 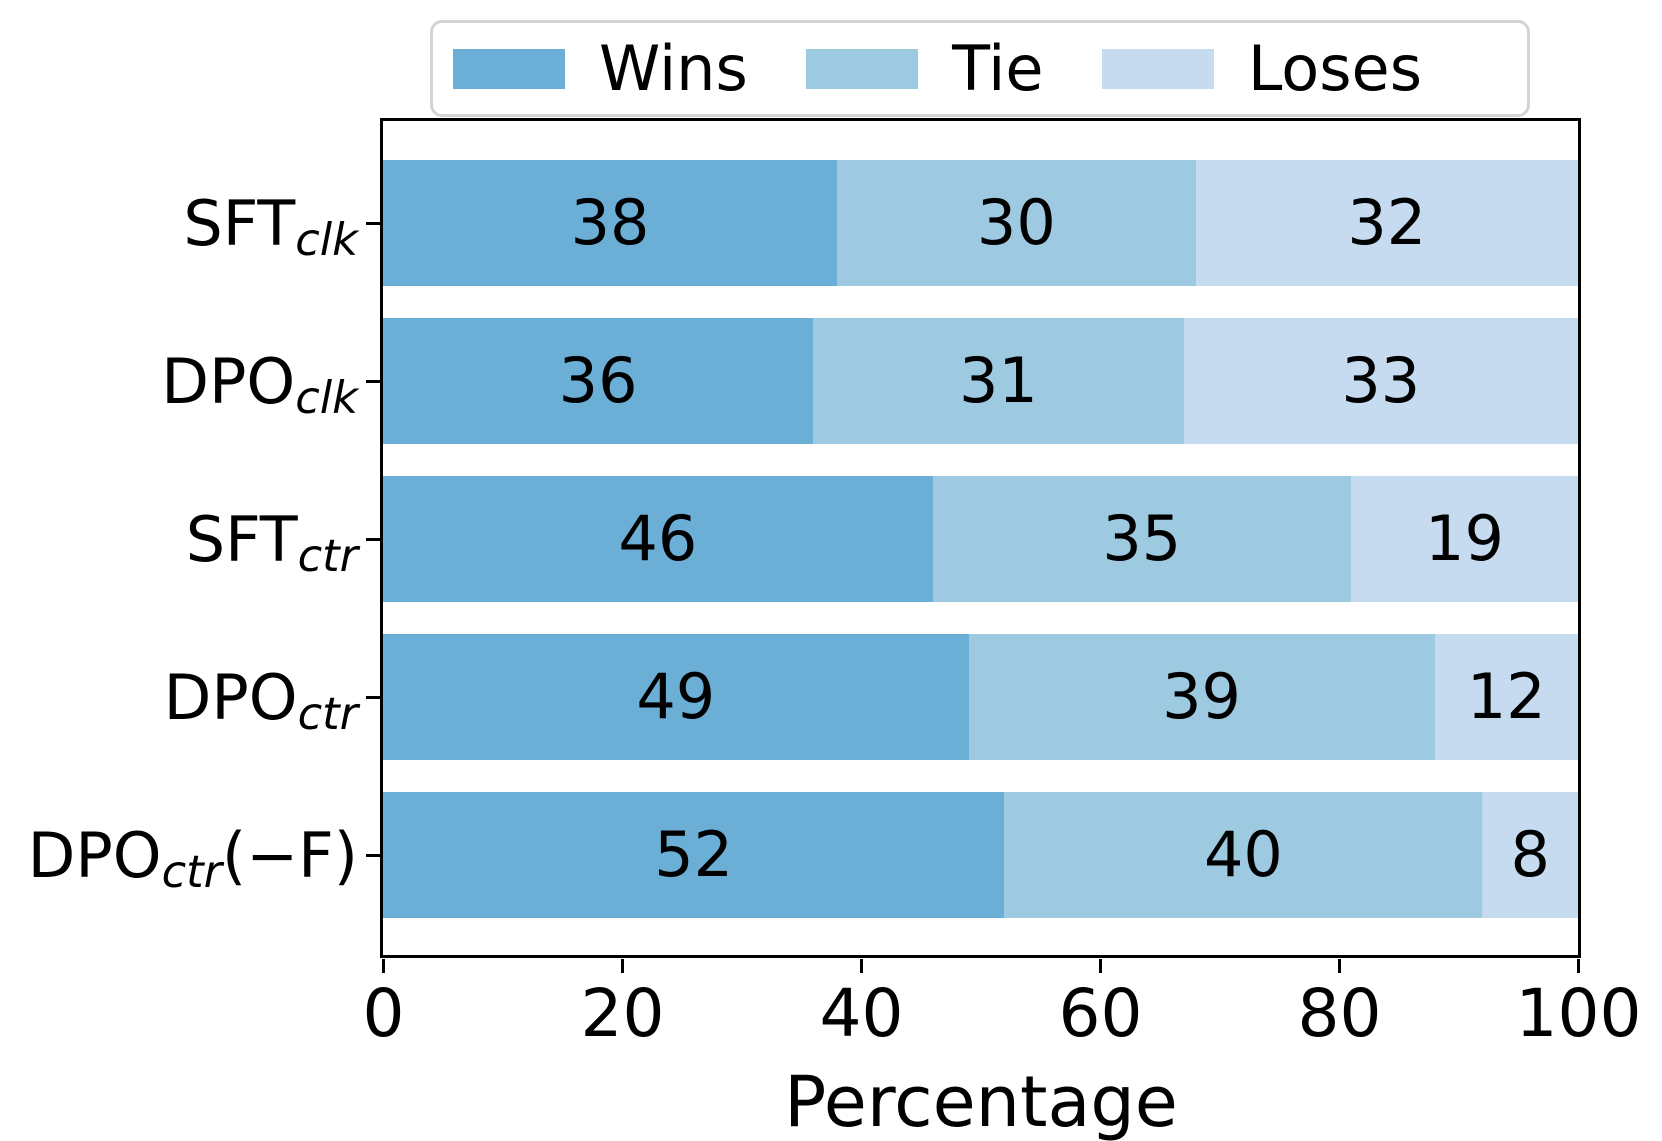 I want to click on legend-label-wins: Wins, so click(x=673, y=68).